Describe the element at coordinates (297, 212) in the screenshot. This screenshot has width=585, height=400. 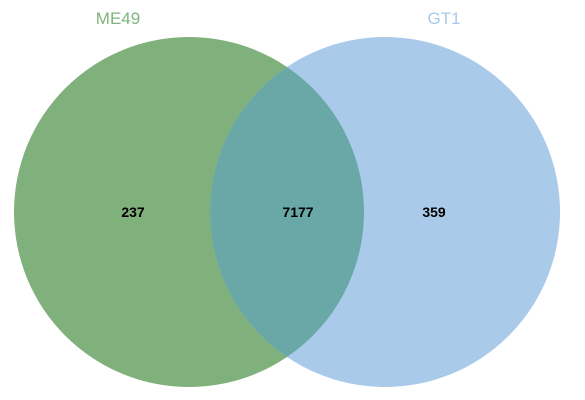
I see `count-both: 7177` at that location.